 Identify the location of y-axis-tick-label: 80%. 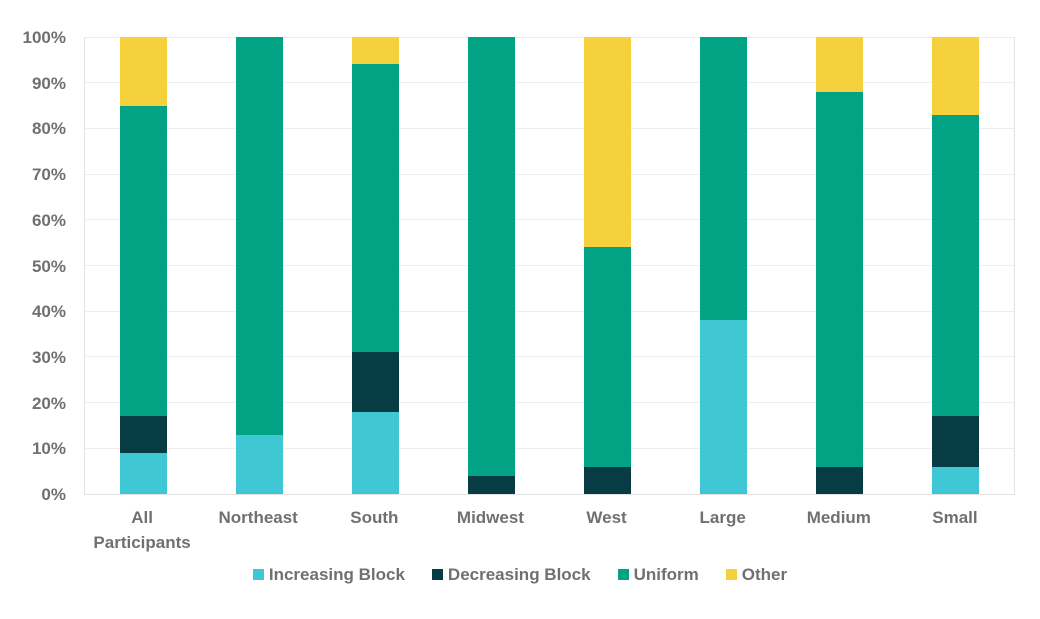
(48, 129).